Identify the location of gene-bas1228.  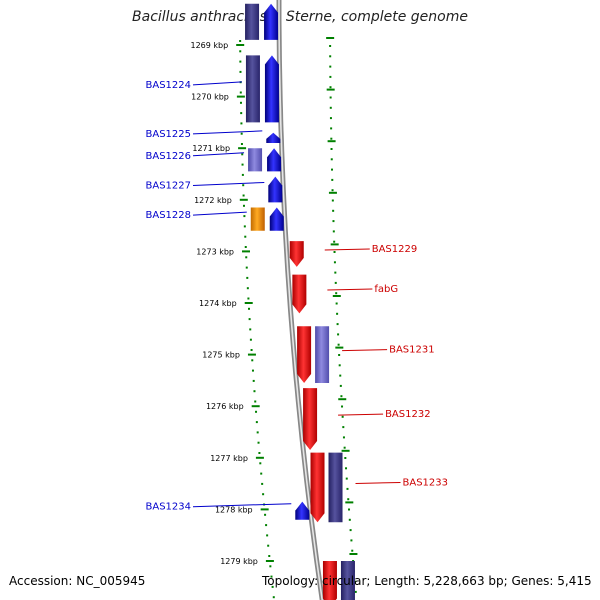
(257, 219).